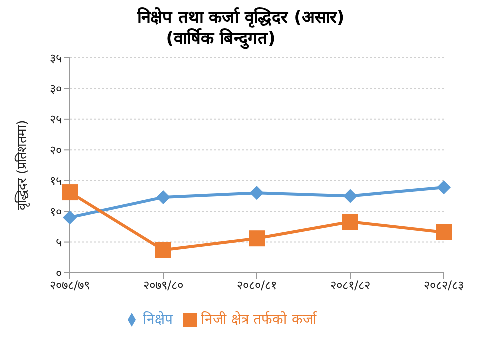 The width and height of the screenshot is (482, 339). I want to click on chart-title: निक्षेप तथा कर्जा वृद्धिदर (असार), so click(241, 18).